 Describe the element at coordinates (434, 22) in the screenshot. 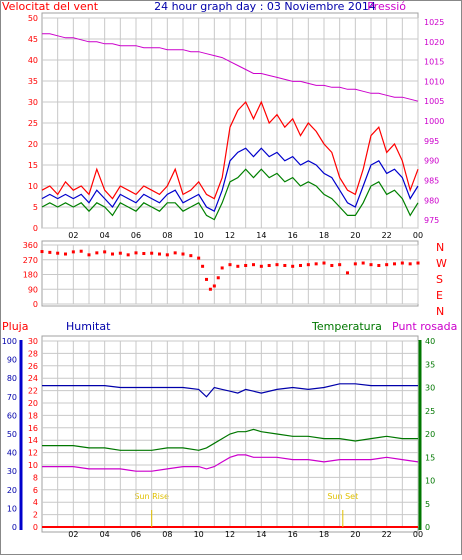

I see `pressure-tick: 1025` at that location.